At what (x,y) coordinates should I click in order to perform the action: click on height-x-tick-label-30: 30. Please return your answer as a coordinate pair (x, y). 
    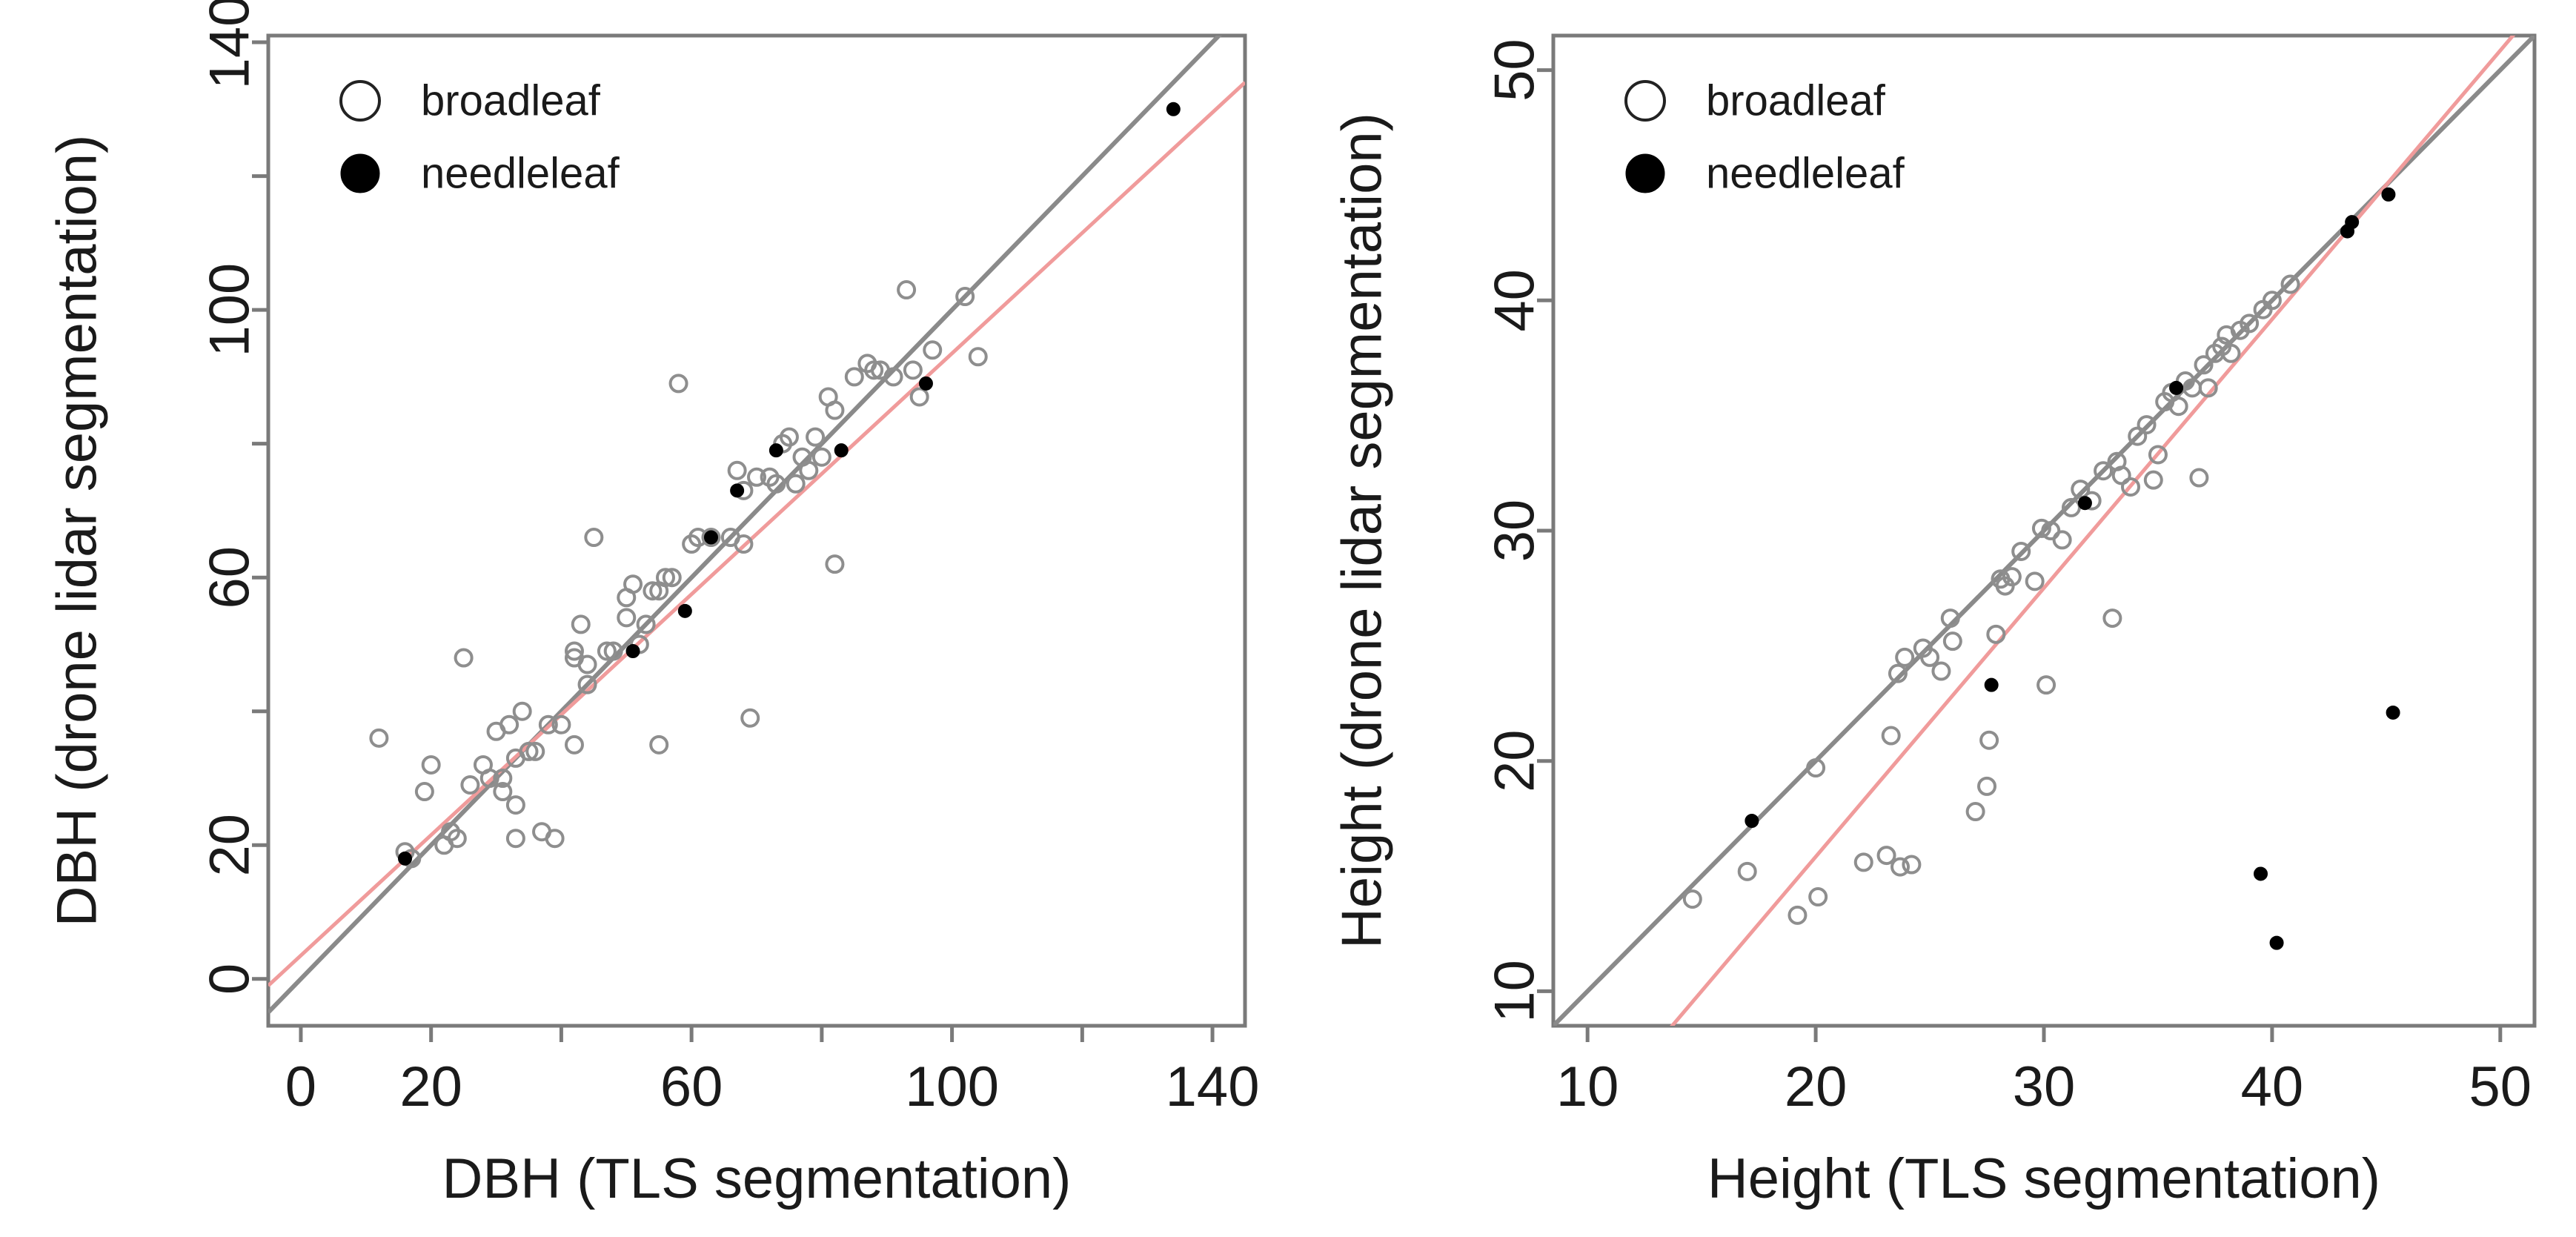
    Looking at the image, I should click on (2044, 1086).